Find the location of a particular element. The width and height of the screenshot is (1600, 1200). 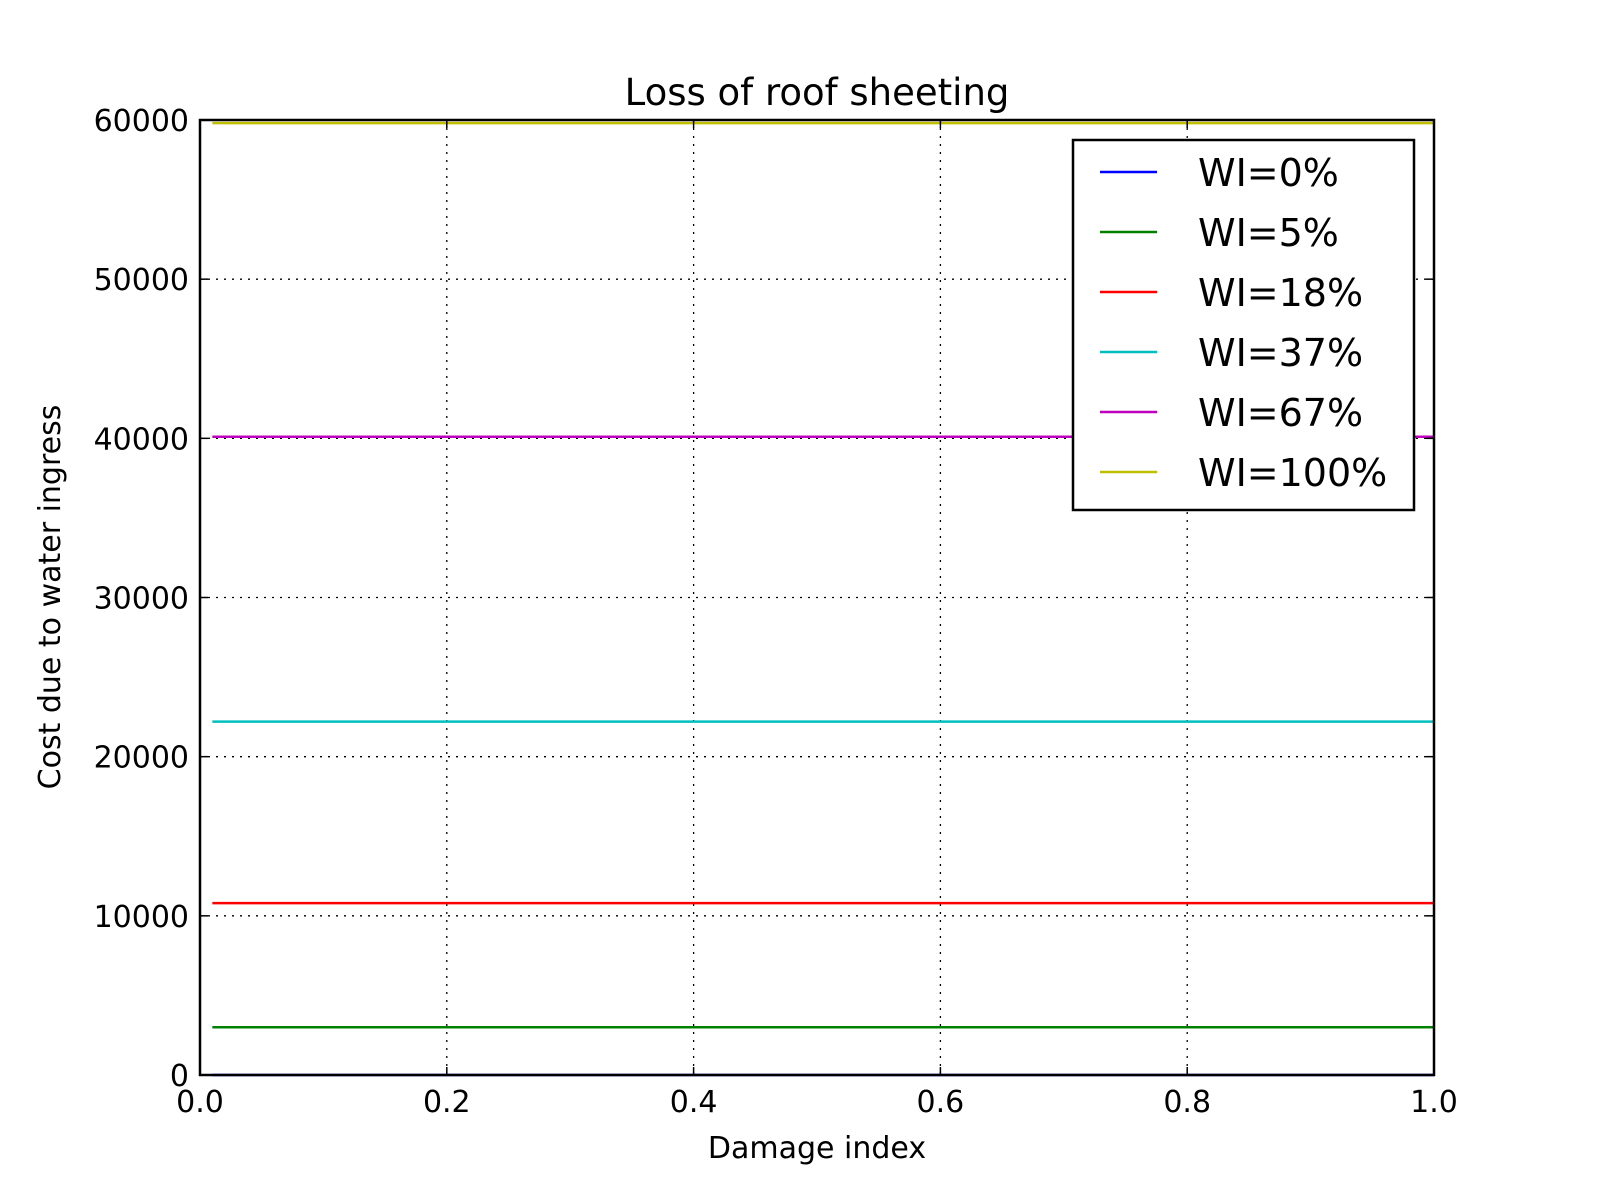

y-tick-label: 20000 is located at coordinates (141, 758).